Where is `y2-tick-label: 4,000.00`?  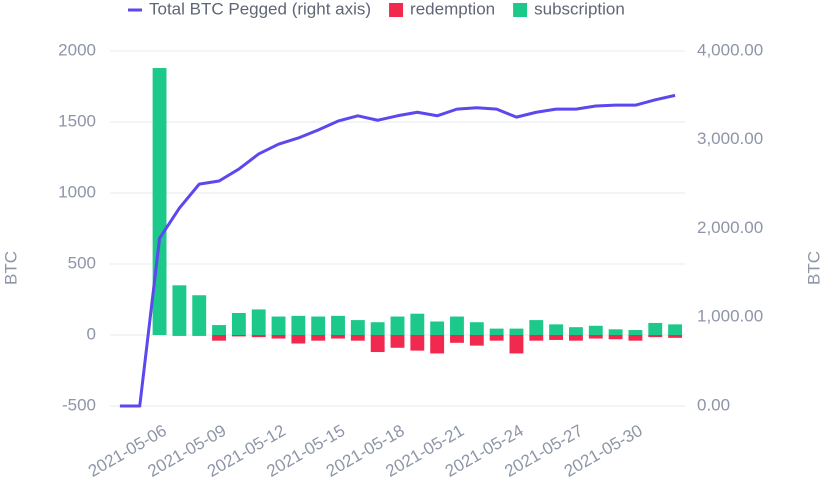 y2-tick-label: 4,000.00 is located at coordinates (730, 49).